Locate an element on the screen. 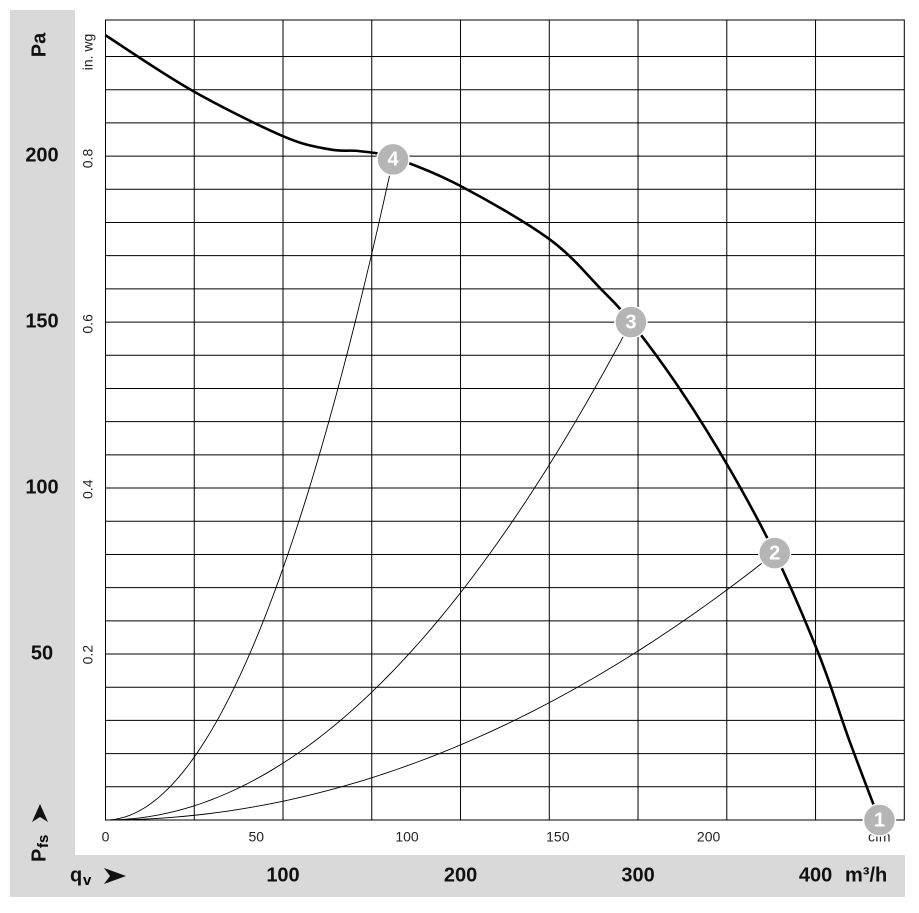  operating-point-label: 1 is located at coordinates (879, 820).